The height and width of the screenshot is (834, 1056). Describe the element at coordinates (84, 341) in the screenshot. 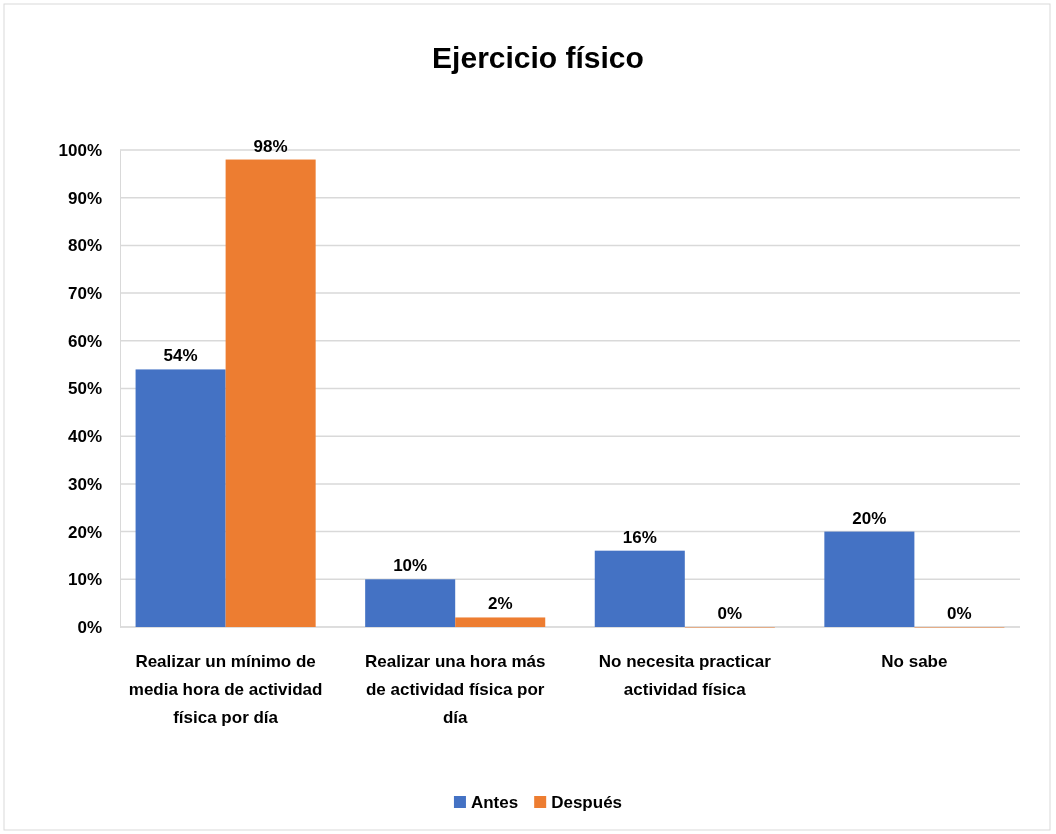

I see `y-tick-label: 60%` at that location.